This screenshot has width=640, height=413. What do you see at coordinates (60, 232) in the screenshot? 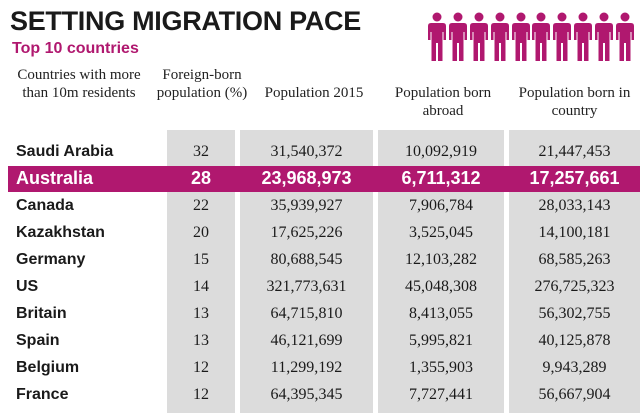
I see `cell-country: Kazakhstan` at bounding box center [60, 232].